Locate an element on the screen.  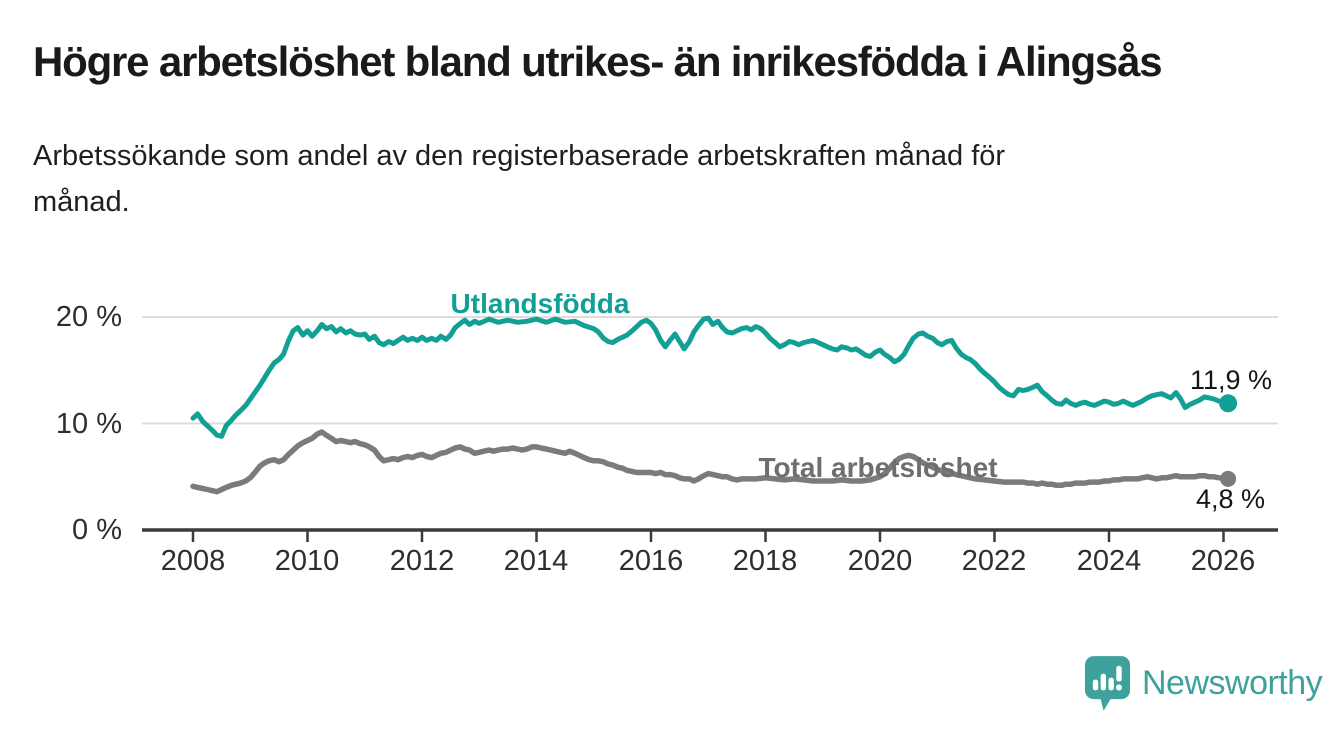
x-axis-label-2016: 2016 is located at coordinates (651, 561).